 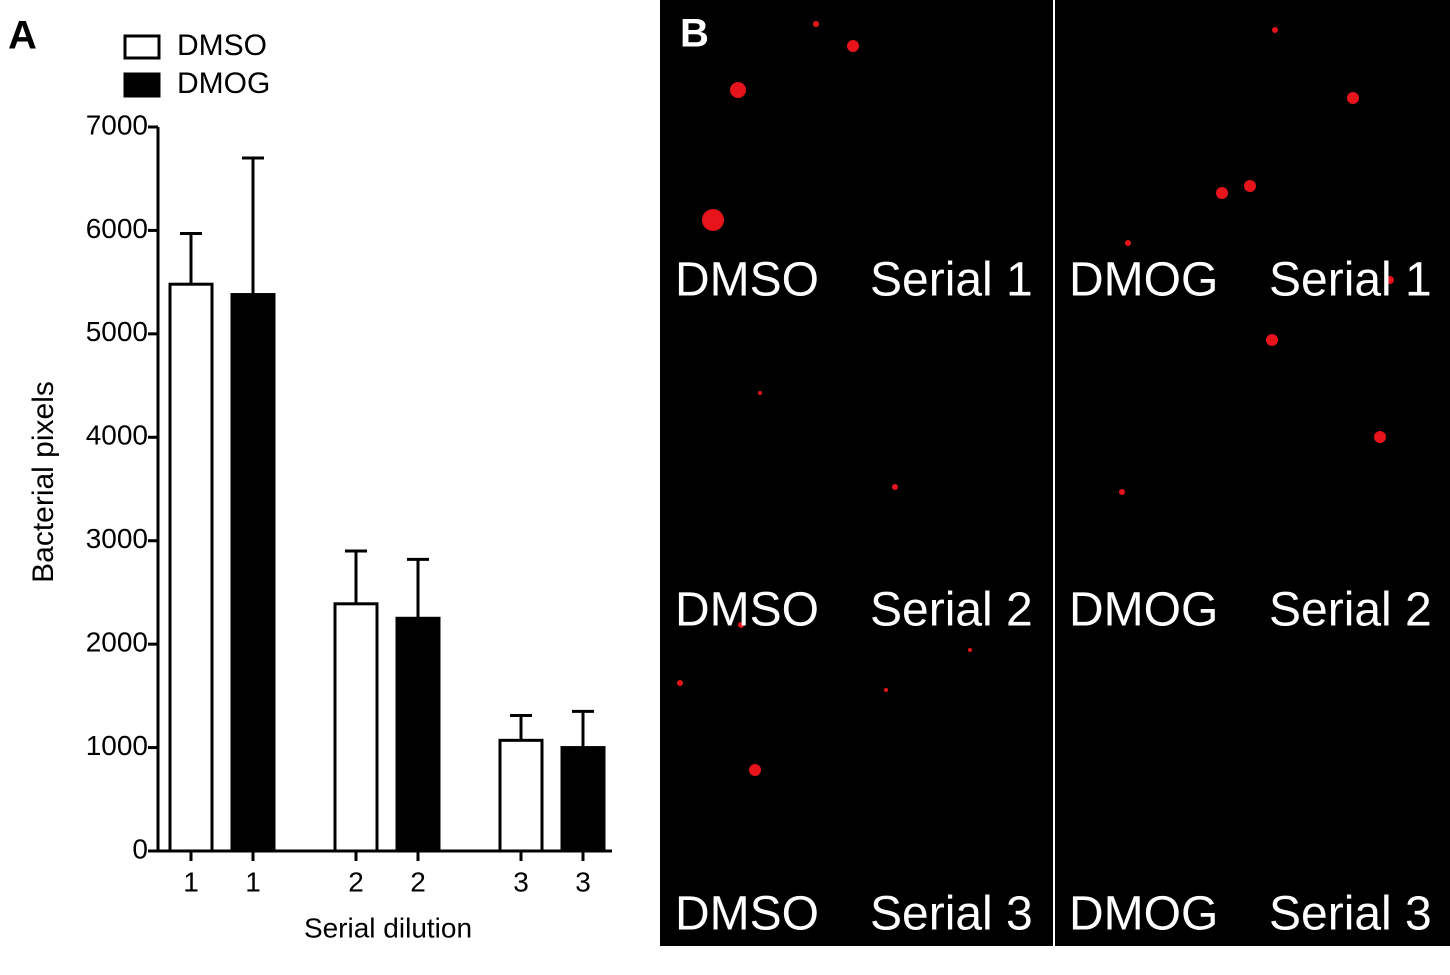 I want to click on y-tick-label: 0, so click(x=140, y=848).